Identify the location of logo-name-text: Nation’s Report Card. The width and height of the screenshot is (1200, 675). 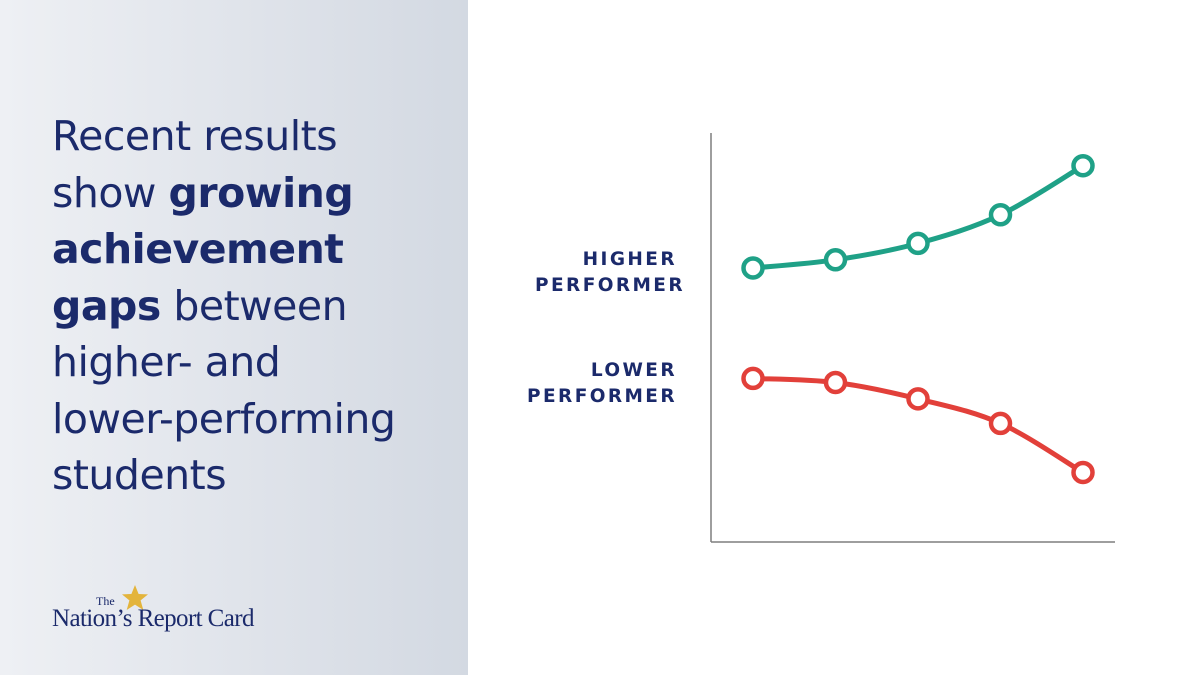
(153, 618).